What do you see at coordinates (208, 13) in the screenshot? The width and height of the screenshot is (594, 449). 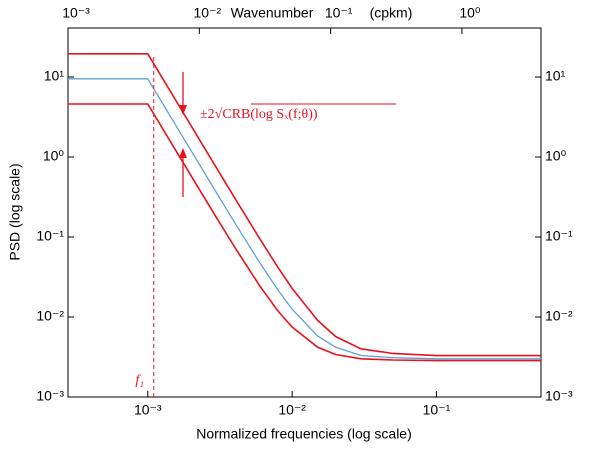 I see `x2-tick-label: 10⁻²` at bounding box center [208, 13].